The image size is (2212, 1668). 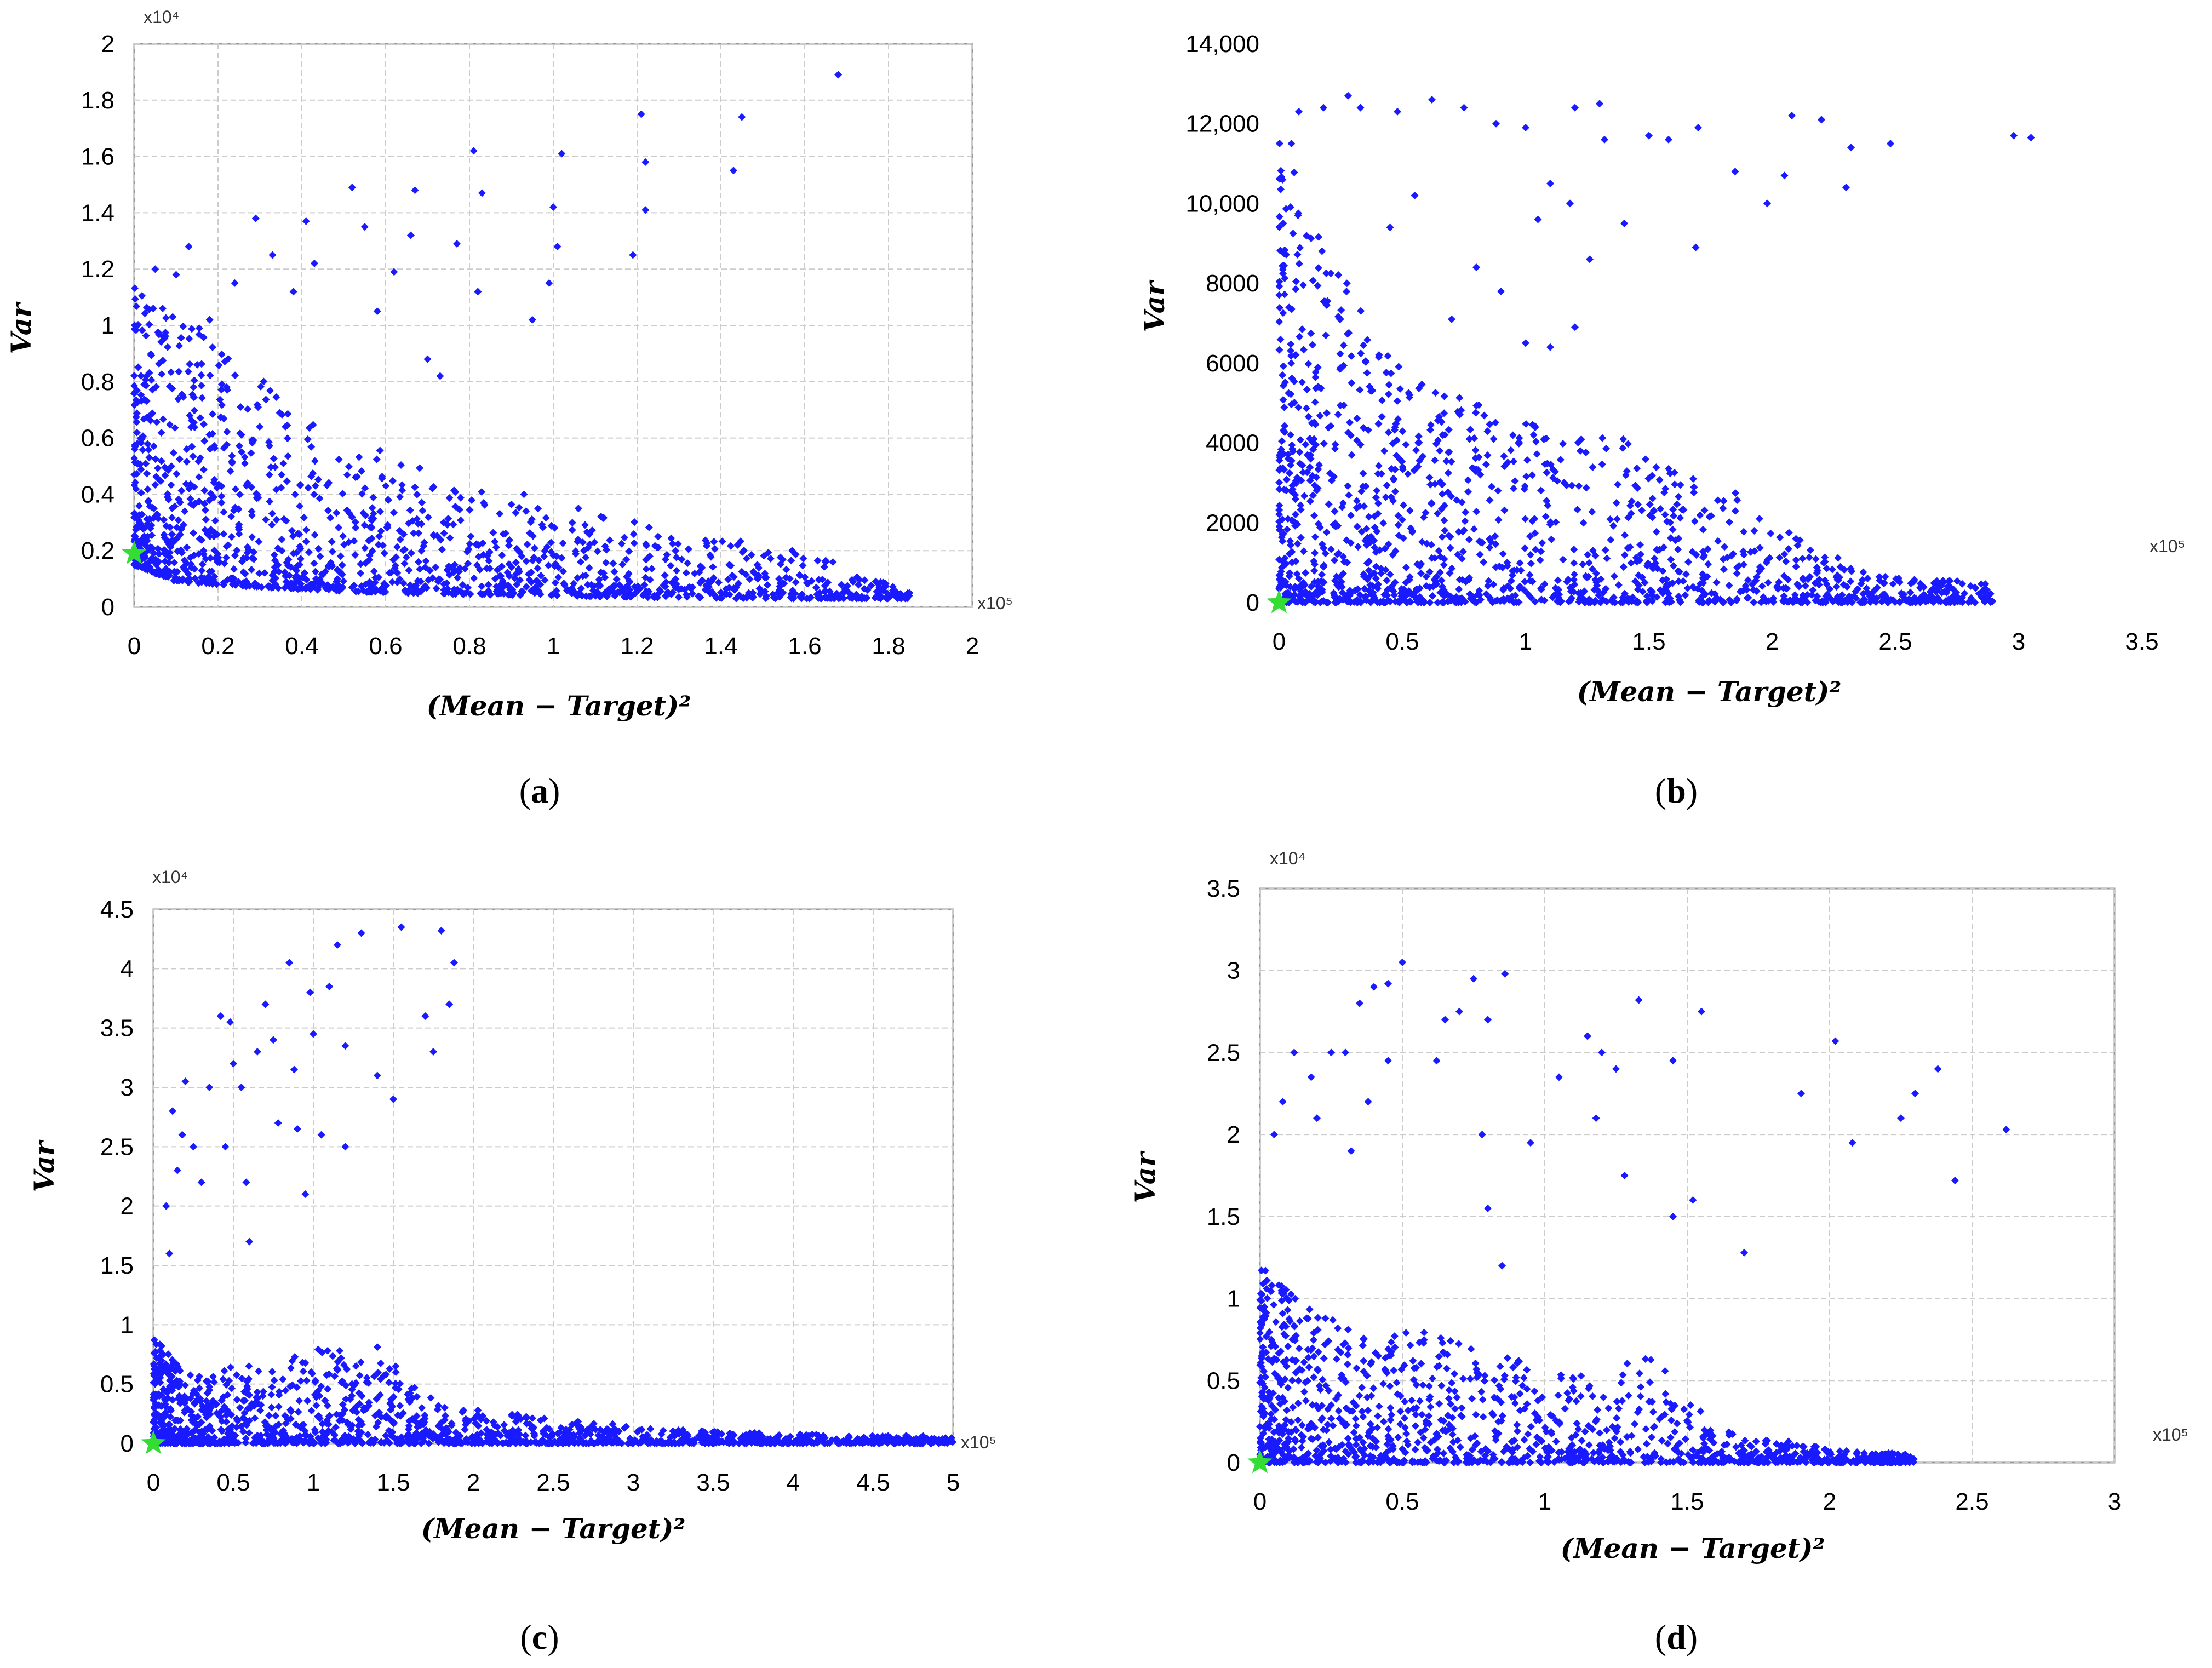 What do you see at coordinates (1676, 790) in the screenshot?
I see `panel-label: (b)` at bounding box center [1676, 790].